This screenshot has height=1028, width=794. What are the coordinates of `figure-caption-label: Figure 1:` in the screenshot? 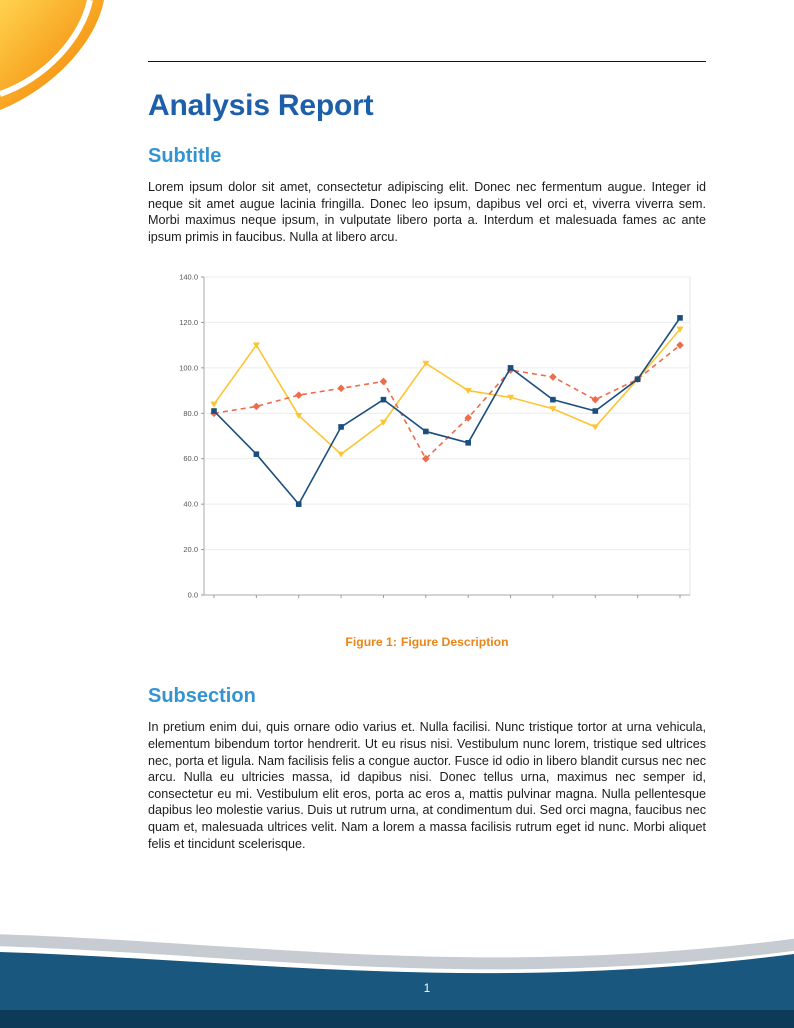 It's located at (371, 642).